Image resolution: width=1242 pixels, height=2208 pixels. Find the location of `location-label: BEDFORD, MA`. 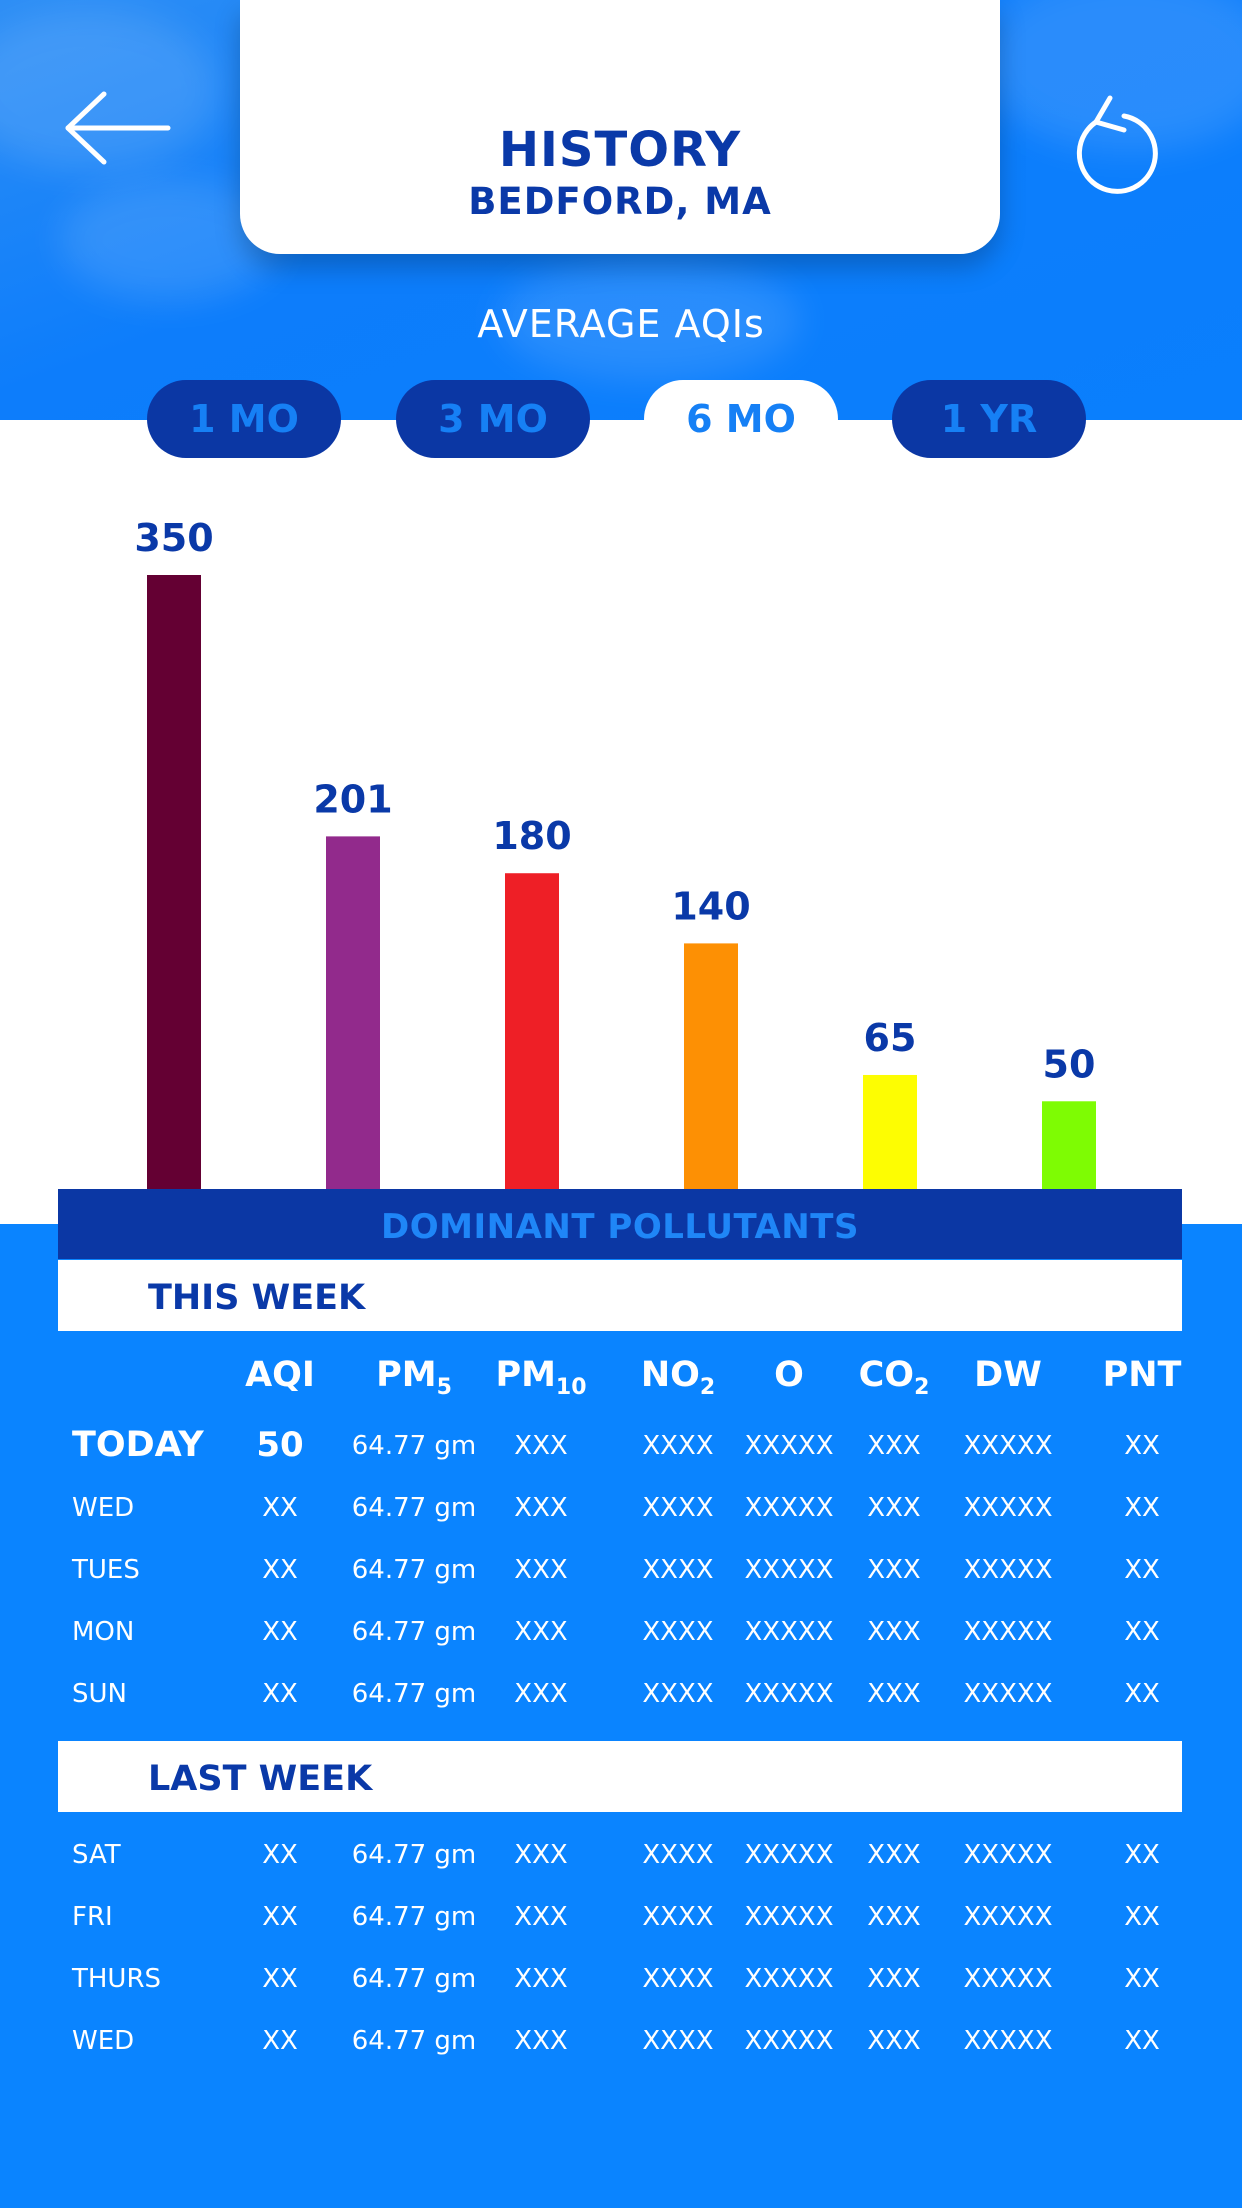

location-label: BEDFORD, MA is located at coordinates (620, 201).